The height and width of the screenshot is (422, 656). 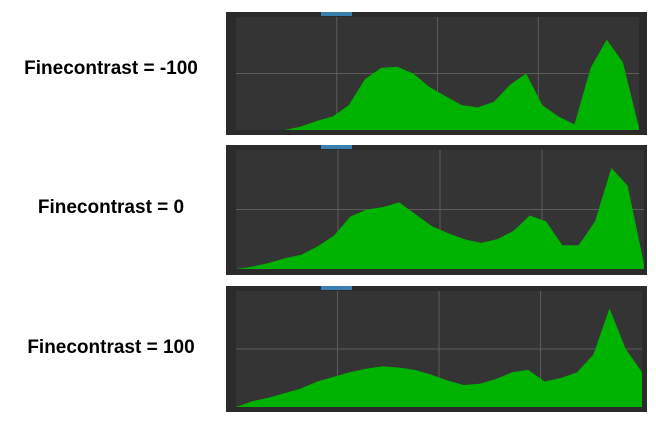 What do you see at coordinates (111, 68) in the screenshot?
I see `row-label: Finecontrast = -100` at bounding box center [111, 68].